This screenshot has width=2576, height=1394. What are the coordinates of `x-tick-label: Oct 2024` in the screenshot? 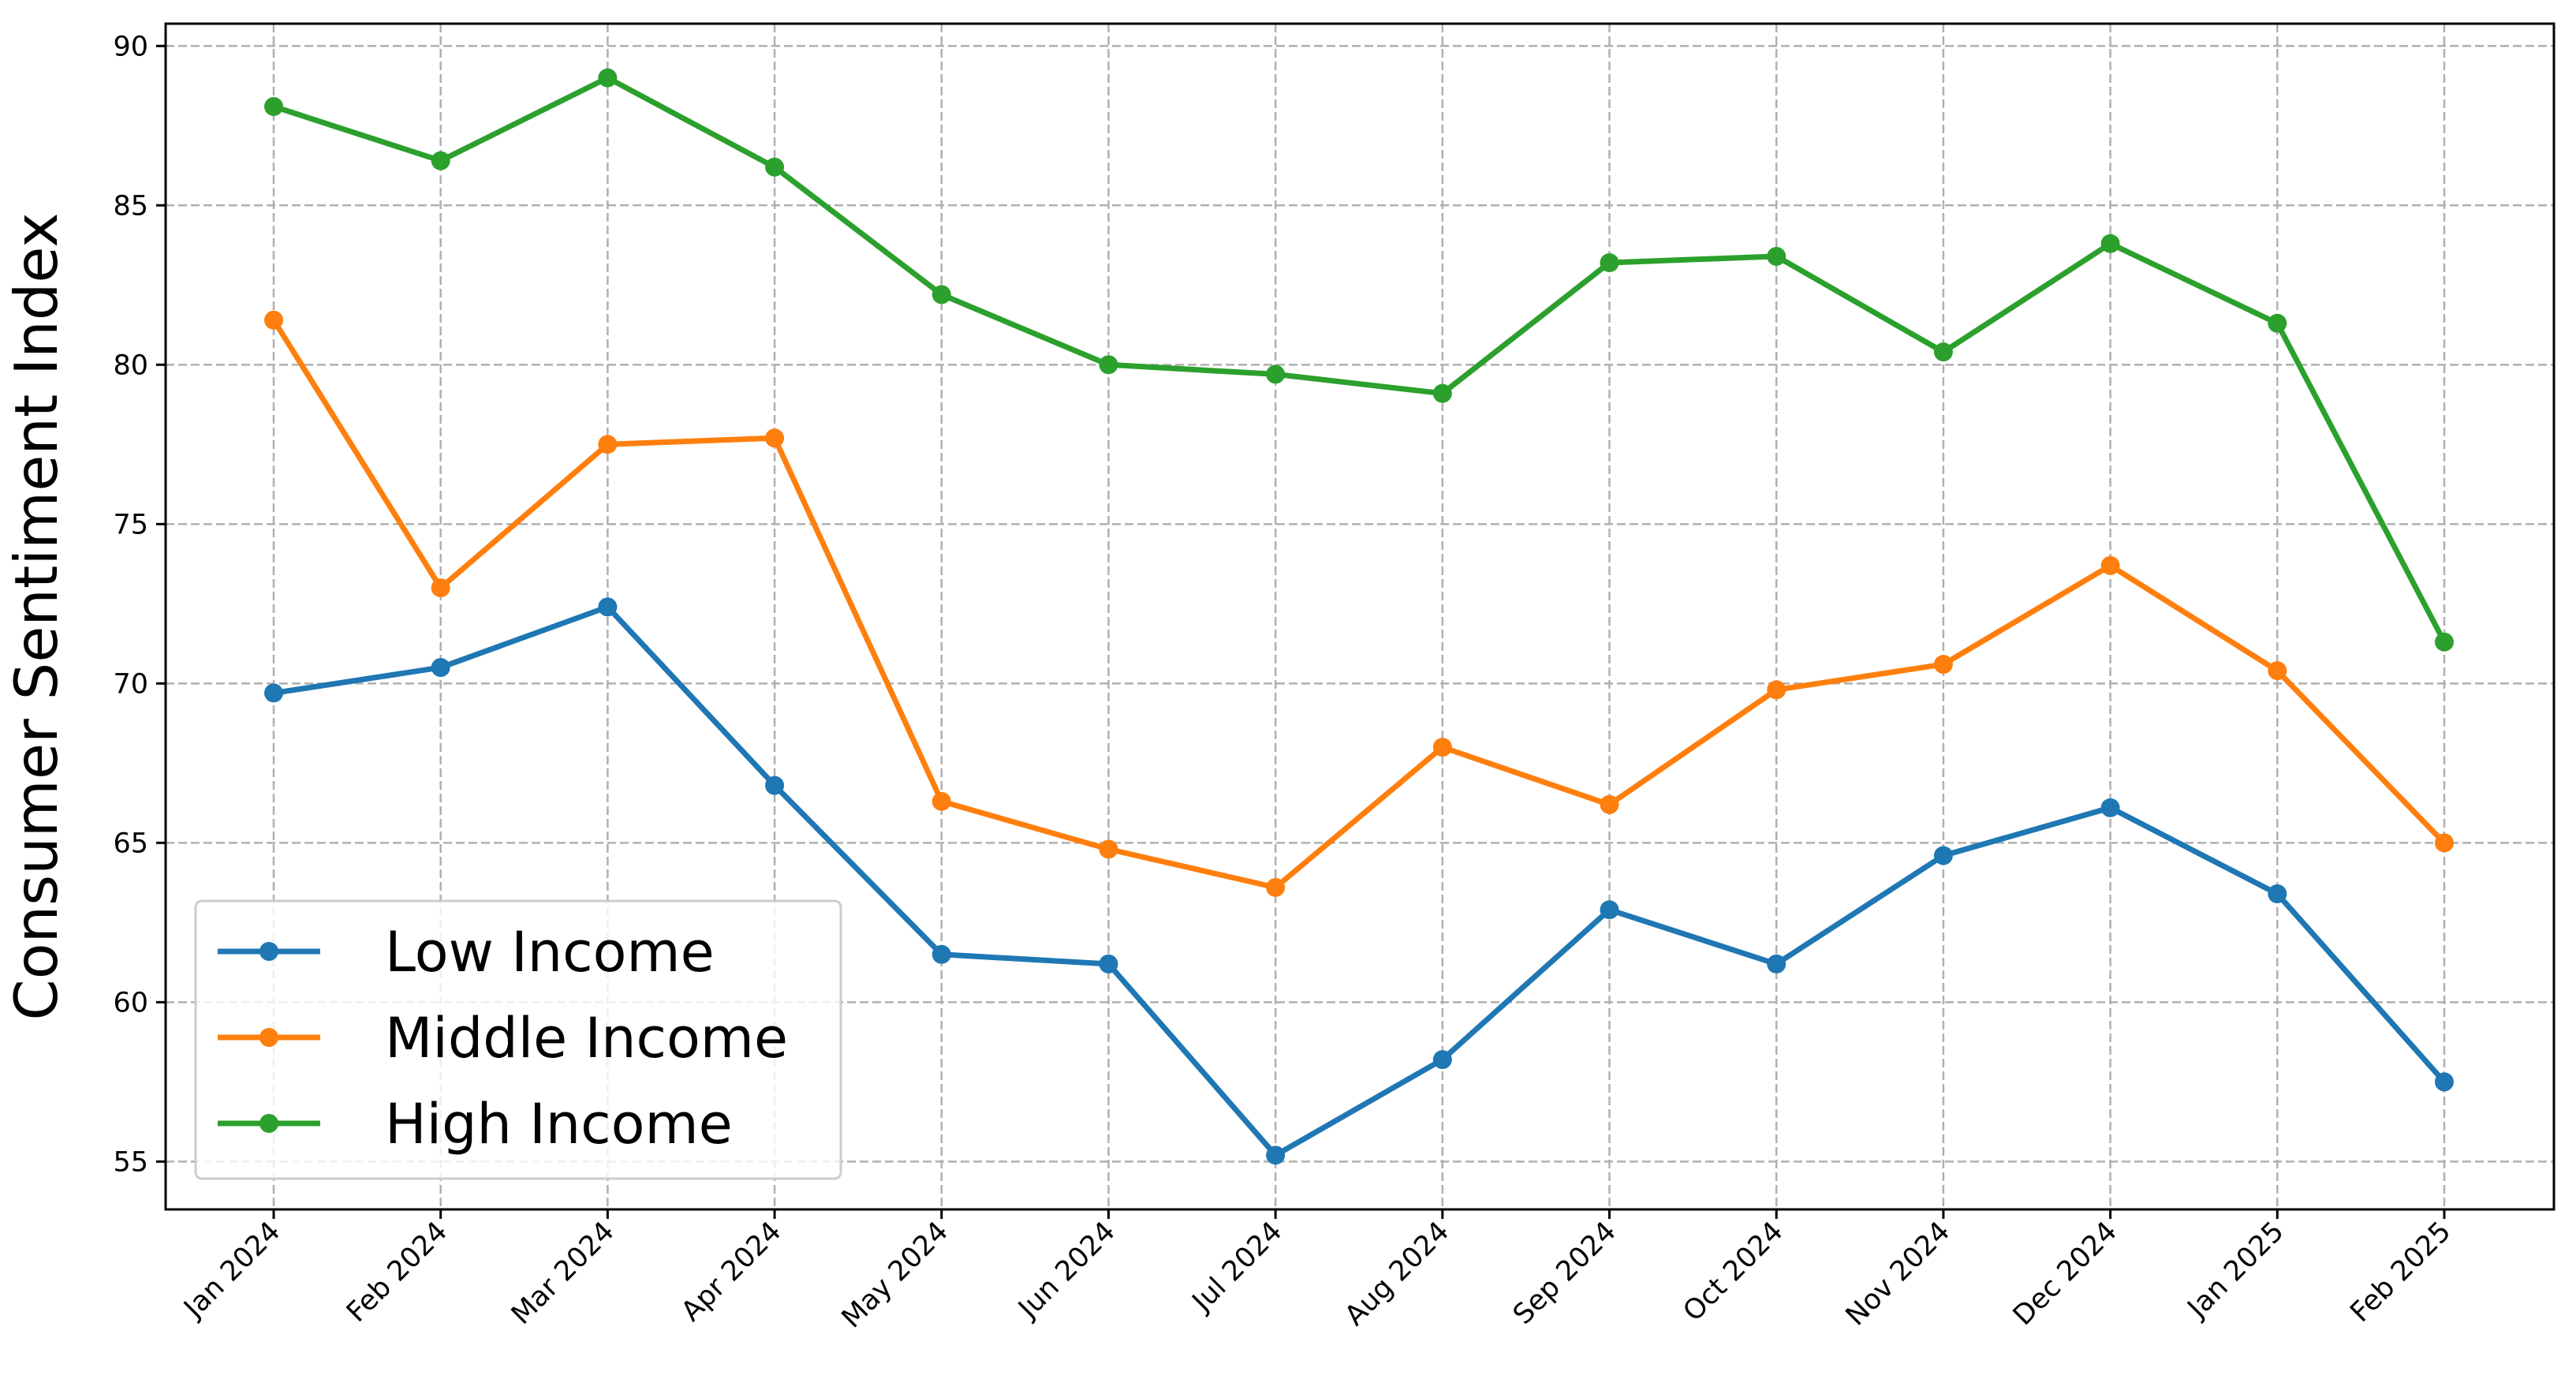 It's located at (1734, 1272).